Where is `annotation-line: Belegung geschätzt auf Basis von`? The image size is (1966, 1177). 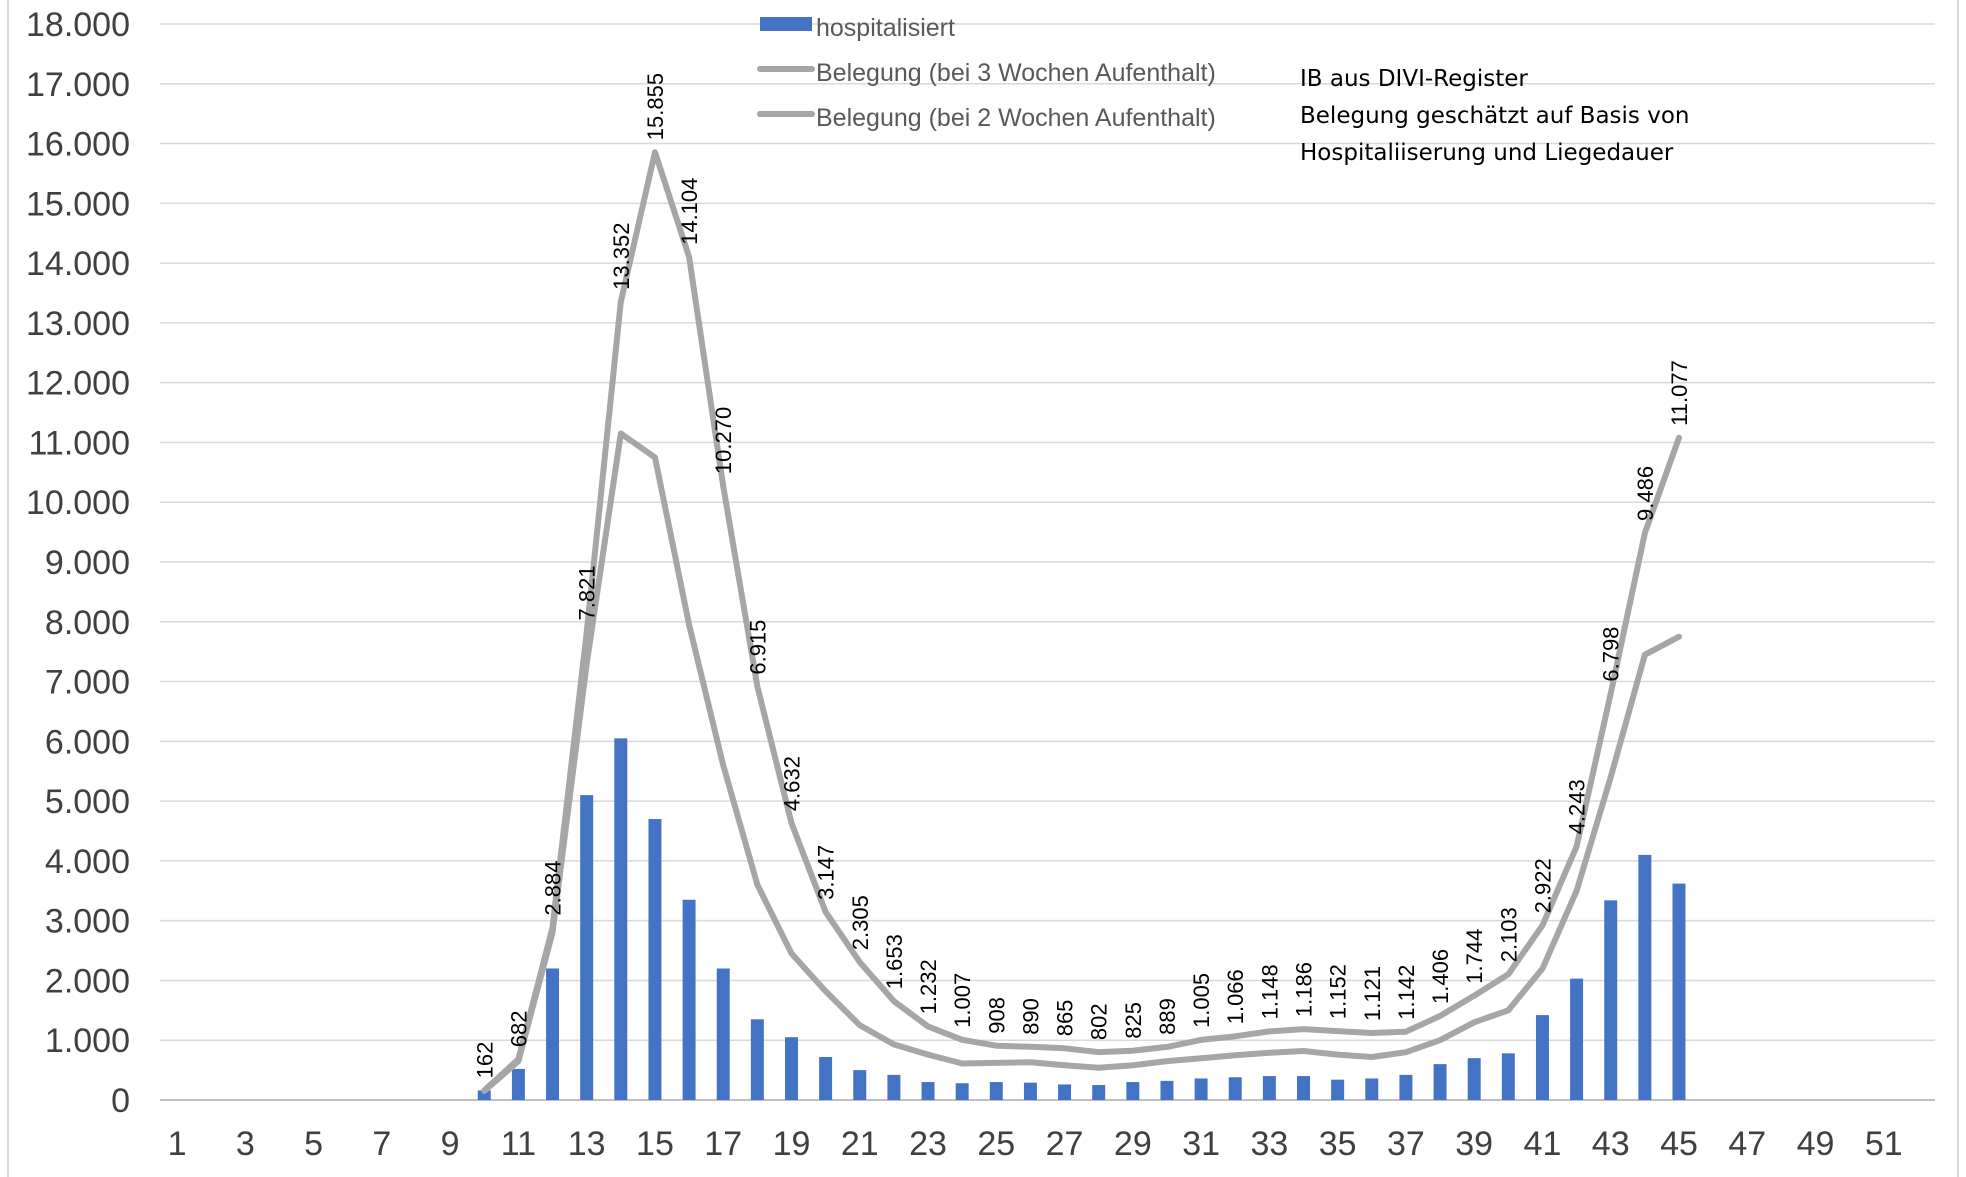 annotation-line: Belegung geschätzt auf Basis von is located at coordinates (1494, 116).